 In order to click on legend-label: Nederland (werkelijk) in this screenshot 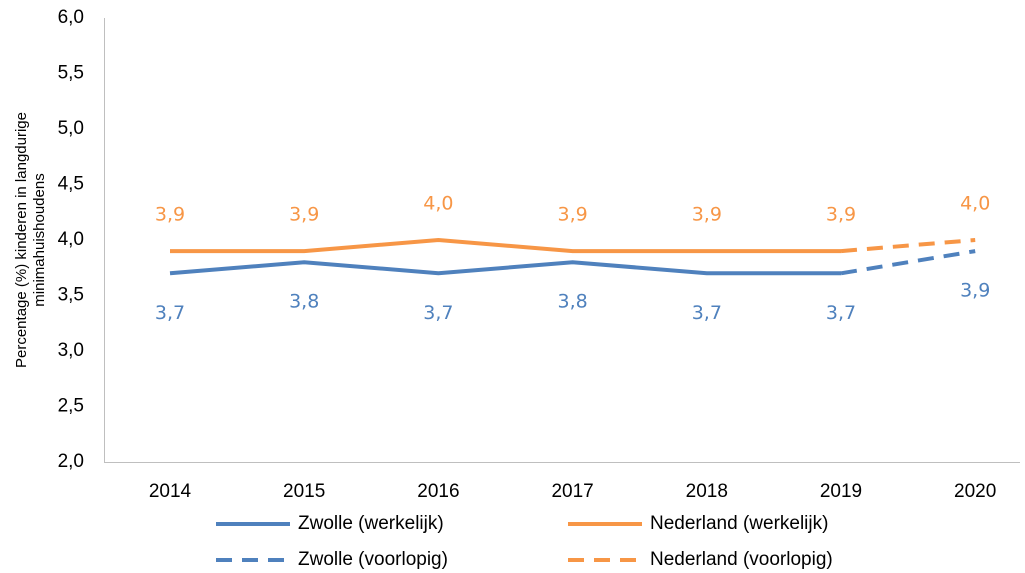, I will do `click(739, 523)`.